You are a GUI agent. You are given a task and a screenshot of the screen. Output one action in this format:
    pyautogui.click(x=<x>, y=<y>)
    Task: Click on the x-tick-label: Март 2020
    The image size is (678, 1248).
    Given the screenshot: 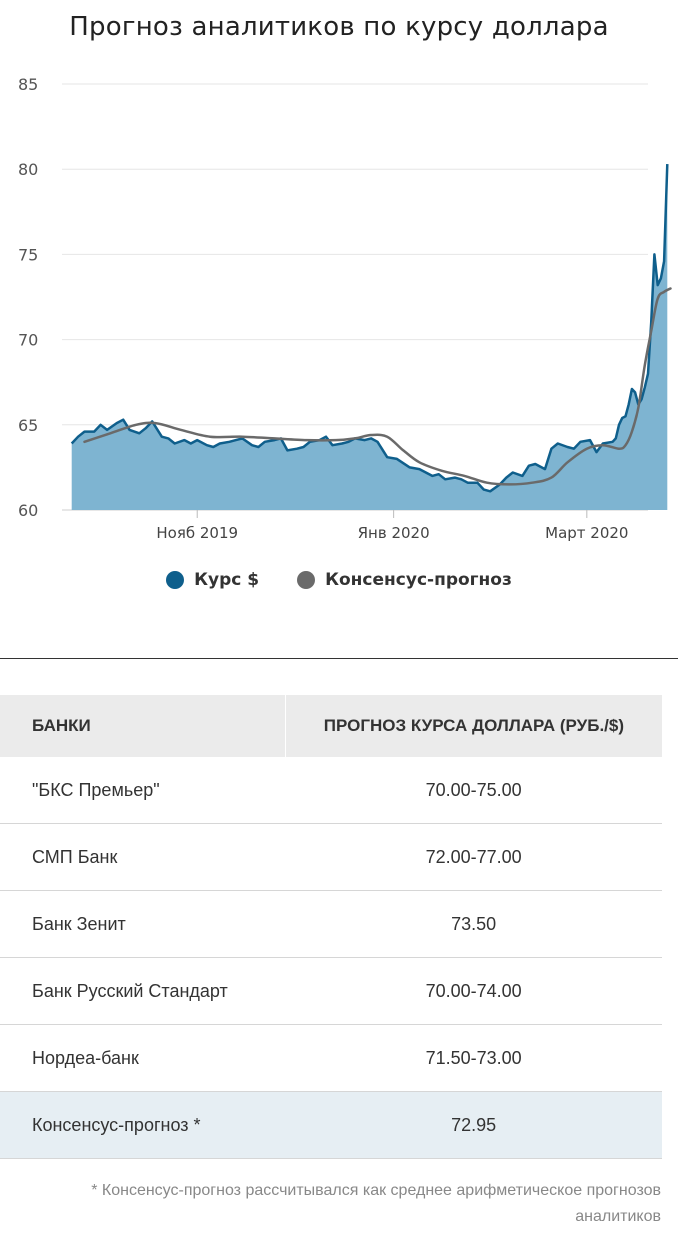 What is the action you would take?
    pyautogui.click(x=586, y=533)
    